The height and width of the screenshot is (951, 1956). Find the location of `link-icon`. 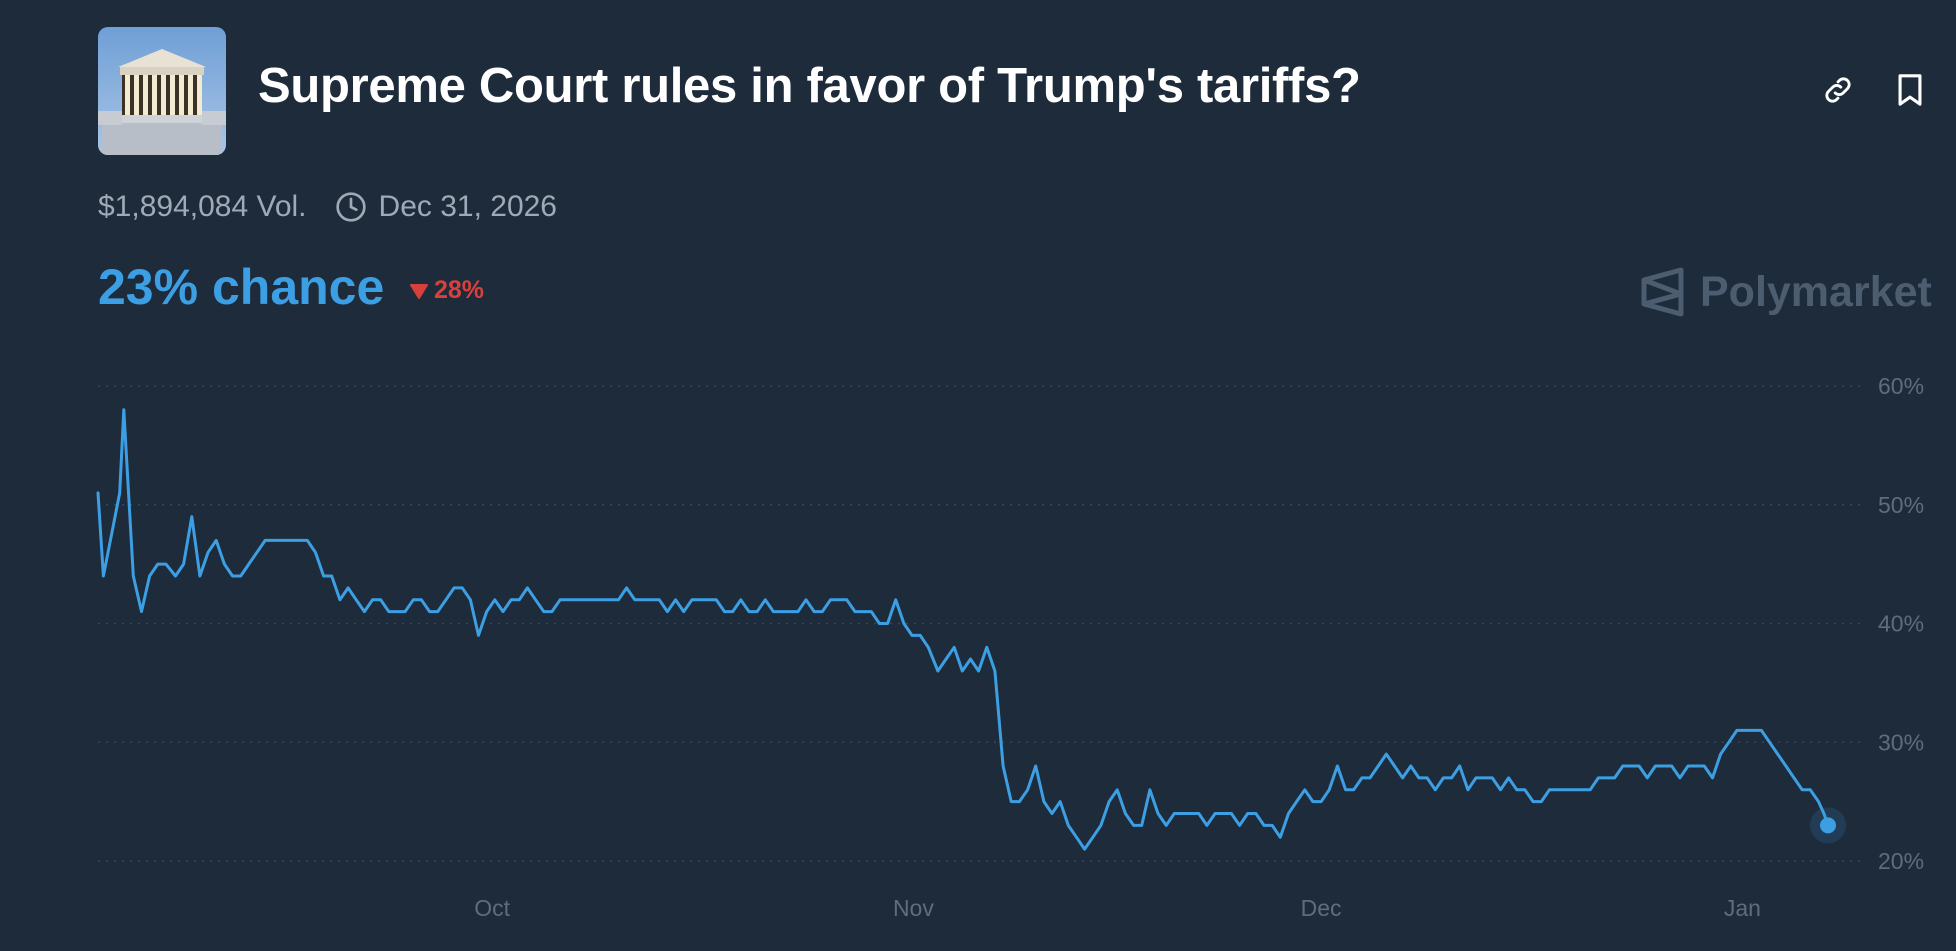

link-icon is located at coordinates (1838, 90).